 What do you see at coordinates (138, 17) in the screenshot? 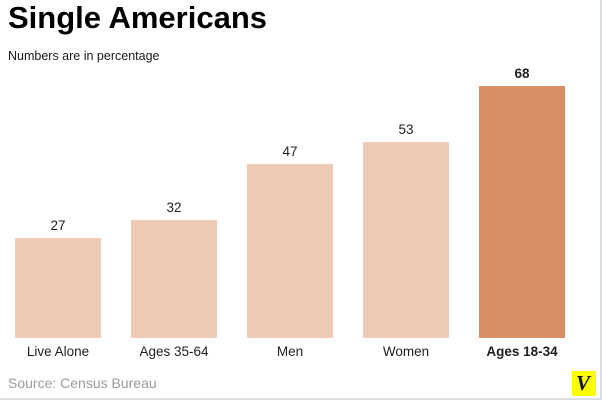
I see `page-title: Single Americans` at bounding box center [138, 17].